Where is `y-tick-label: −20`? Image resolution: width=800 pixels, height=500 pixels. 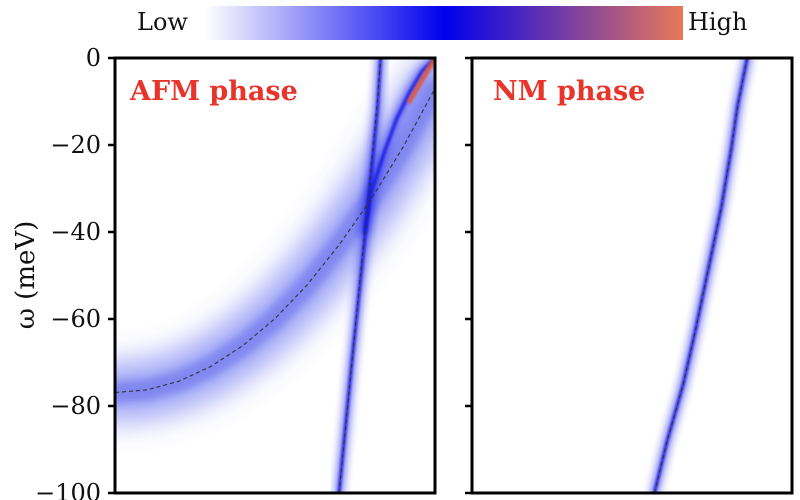
y-tick-label: −20 is located at coordinates (75, 145).